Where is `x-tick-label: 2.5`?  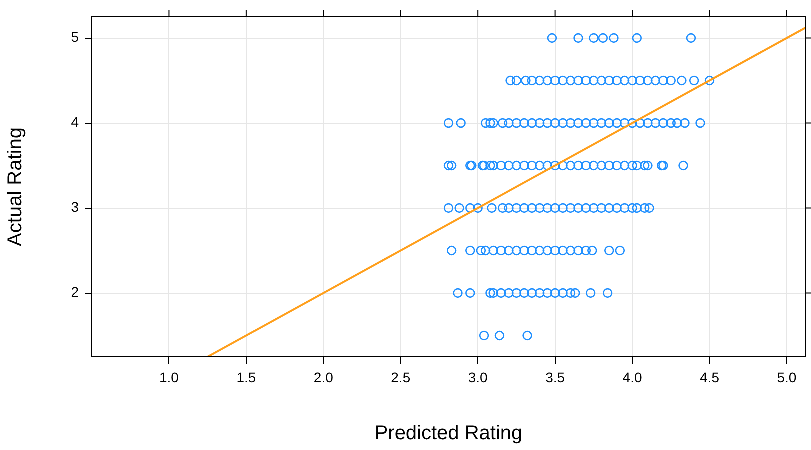 x-tick-label: 2.5 is located at coordinates (401, 377).